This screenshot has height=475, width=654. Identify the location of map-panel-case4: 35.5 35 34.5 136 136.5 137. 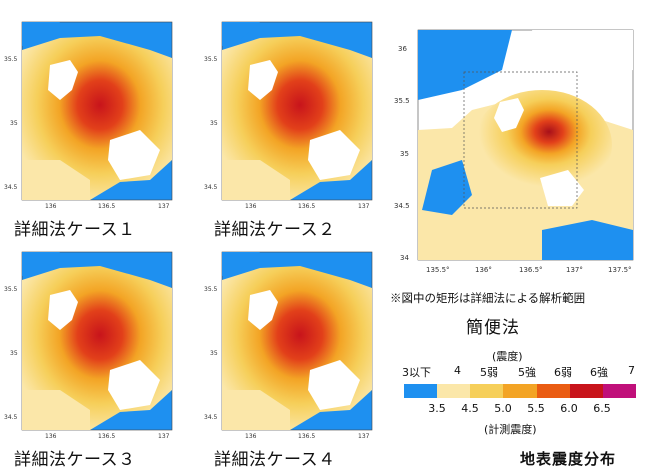
(300, 340).